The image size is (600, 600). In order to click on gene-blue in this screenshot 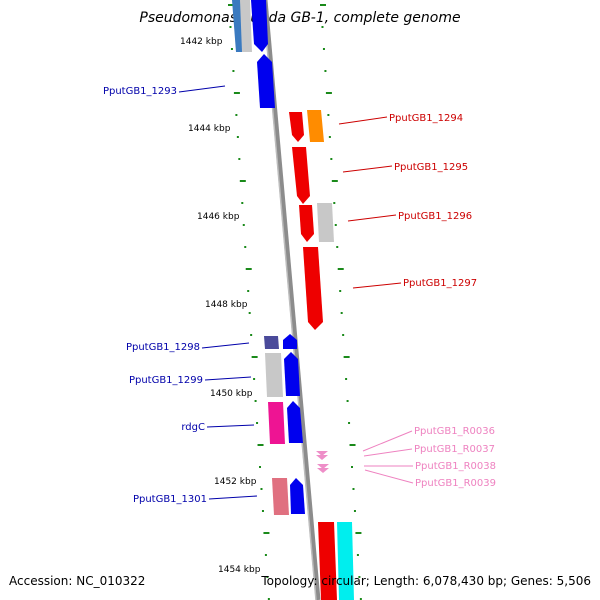, I will do `click(259, 26)`.